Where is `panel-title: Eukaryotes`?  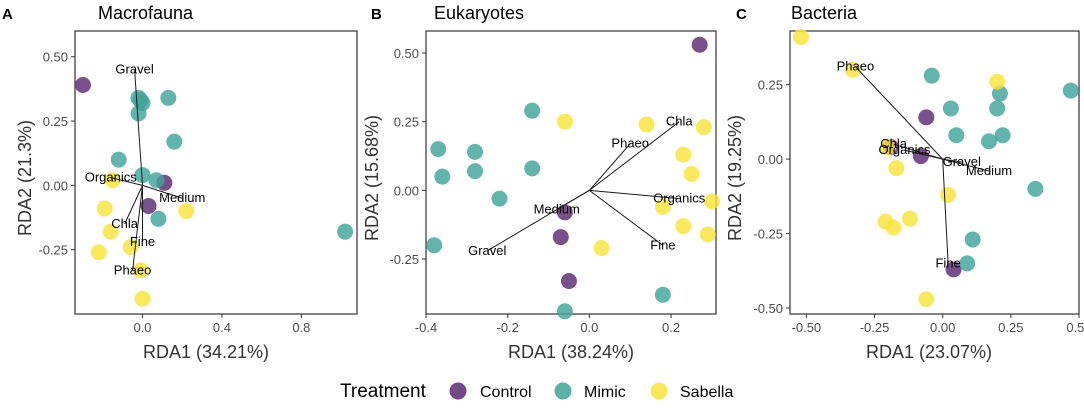
panel-title: Eukaryotes is located at coordinates (479, 13).